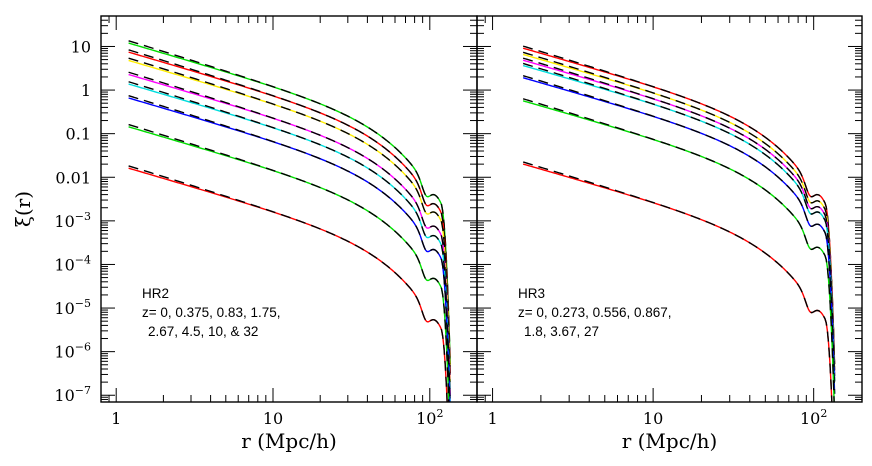 This screenshot has height=466, width=872. Describe the element at coordinates (81, 46) in the screenshot. I see `y-tick-label: 10` at that location.